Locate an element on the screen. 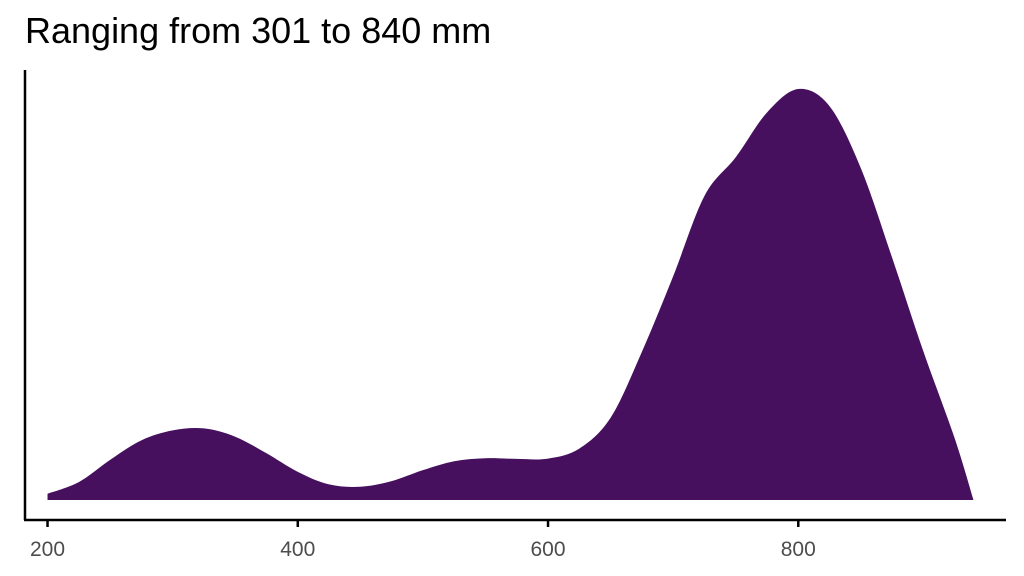 The image size is (1024, 576). x-tick-label: 800 is located at coordinates (798, 549).